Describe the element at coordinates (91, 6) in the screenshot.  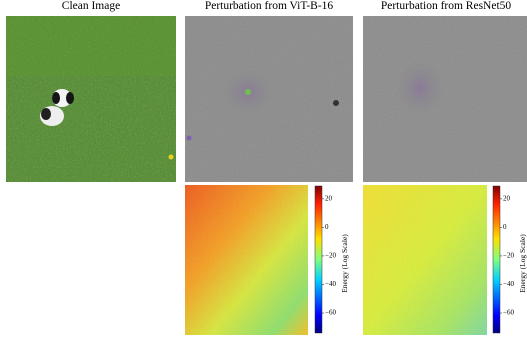
I see `panel-title: Clean Image` at that location.